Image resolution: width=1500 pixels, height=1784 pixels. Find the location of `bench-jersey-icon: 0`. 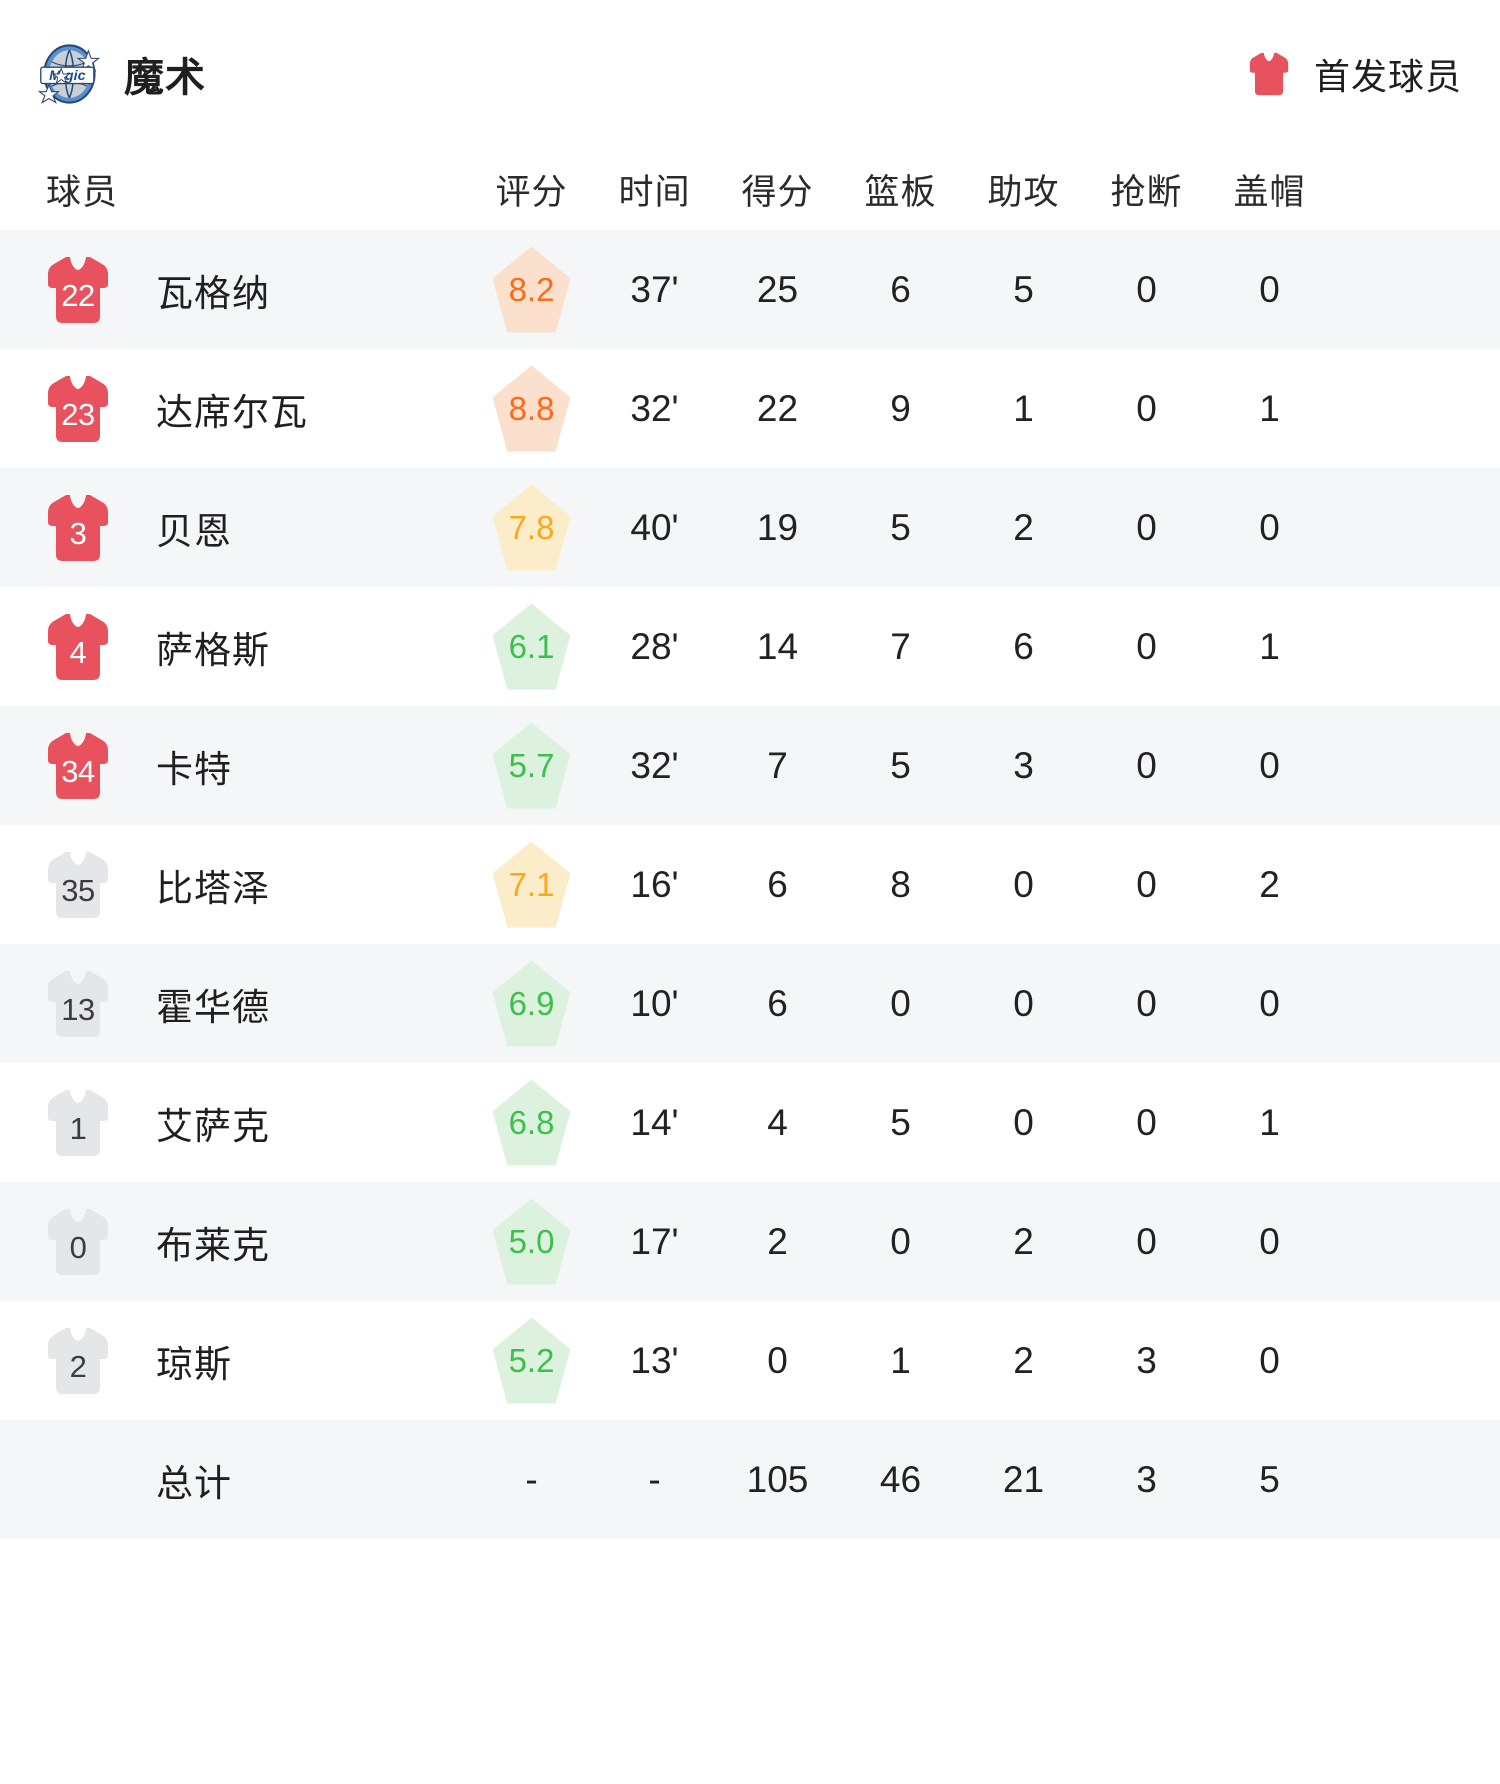

bench-jersey-icon: 0 is located at coordinates (78, 1242).